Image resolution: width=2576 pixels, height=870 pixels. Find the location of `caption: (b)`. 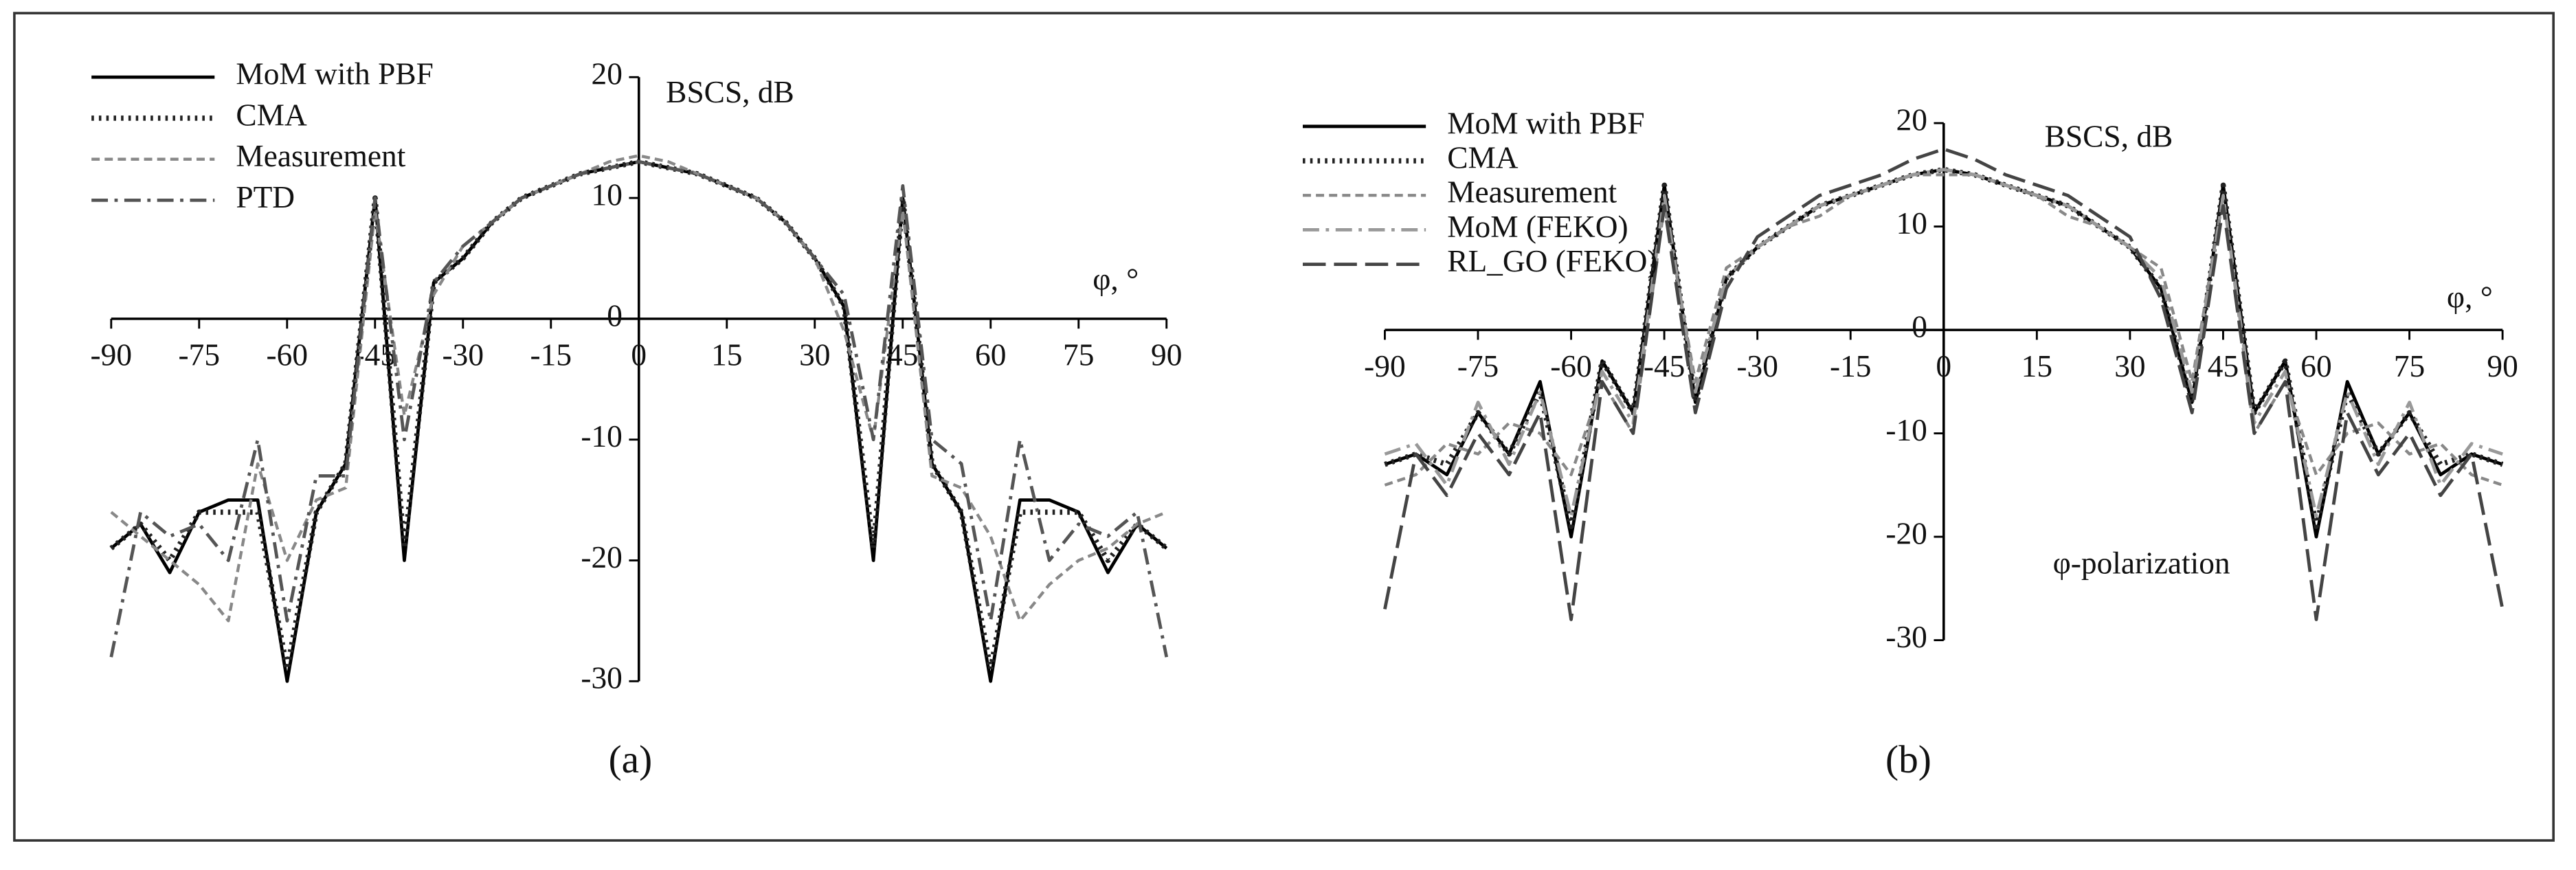

caption: (b) is located at coordinates (1908, 759).